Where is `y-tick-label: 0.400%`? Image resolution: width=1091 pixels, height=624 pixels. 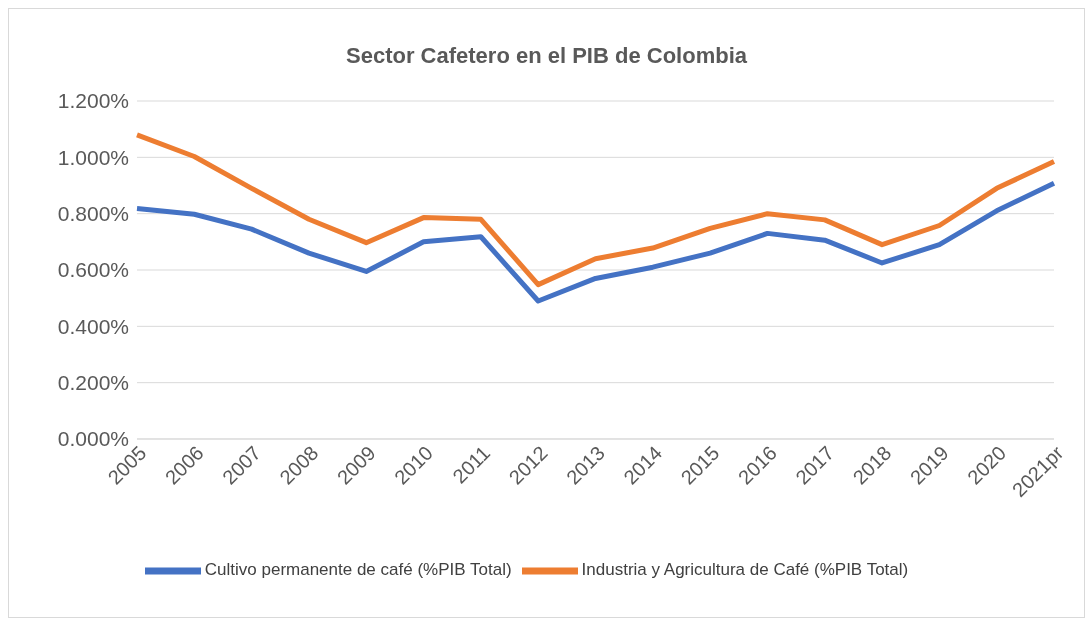
y-tick-label: 0.400% is located at coordinates (93, 326).